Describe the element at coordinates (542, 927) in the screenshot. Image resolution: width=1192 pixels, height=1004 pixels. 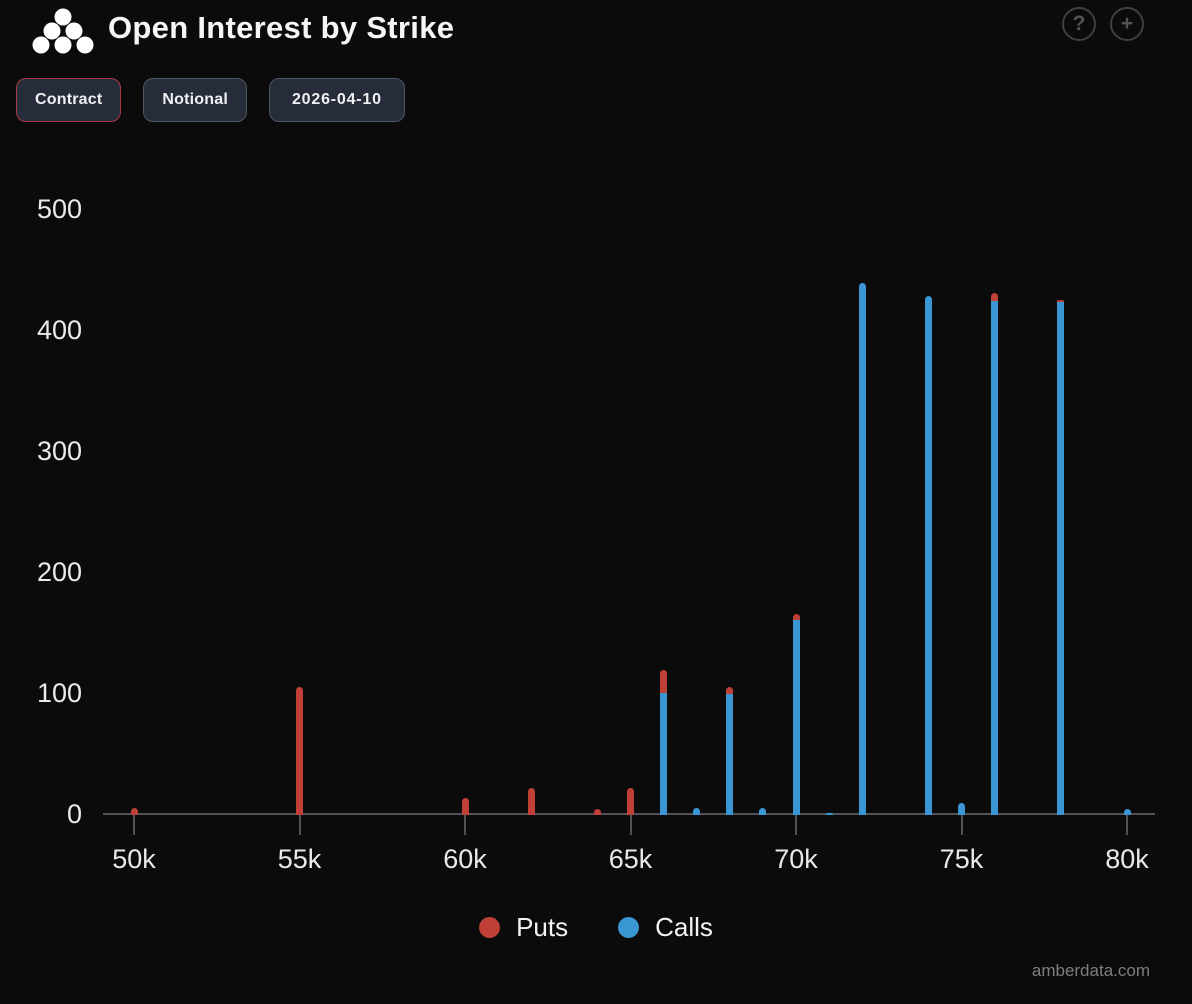
I see `legend-puts-label: Puts` at that location.